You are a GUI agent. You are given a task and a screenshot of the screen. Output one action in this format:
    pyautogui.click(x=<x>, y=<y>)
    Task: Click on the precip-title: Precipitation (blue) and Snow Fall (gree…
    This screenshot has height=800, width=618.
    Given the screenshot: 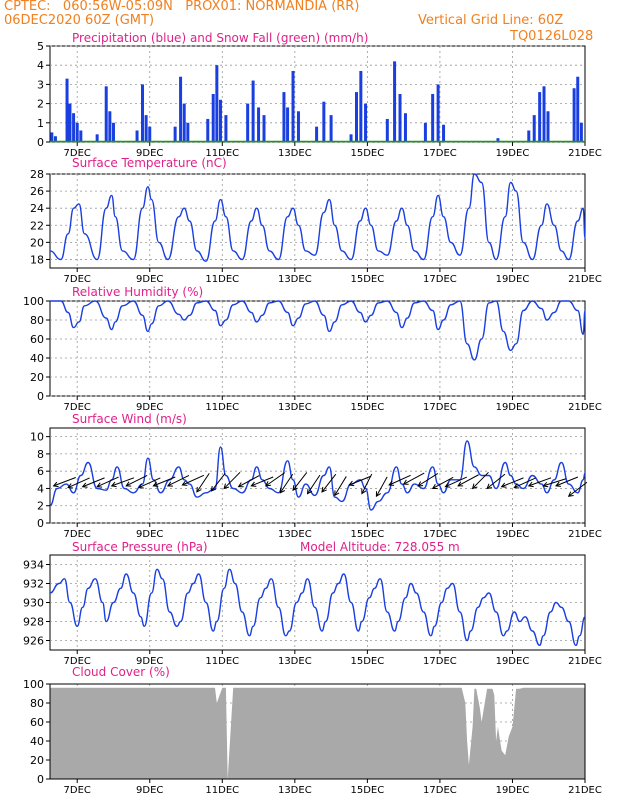 What is the action you would take?
    pyautogui.click(x=220, y=38)
    